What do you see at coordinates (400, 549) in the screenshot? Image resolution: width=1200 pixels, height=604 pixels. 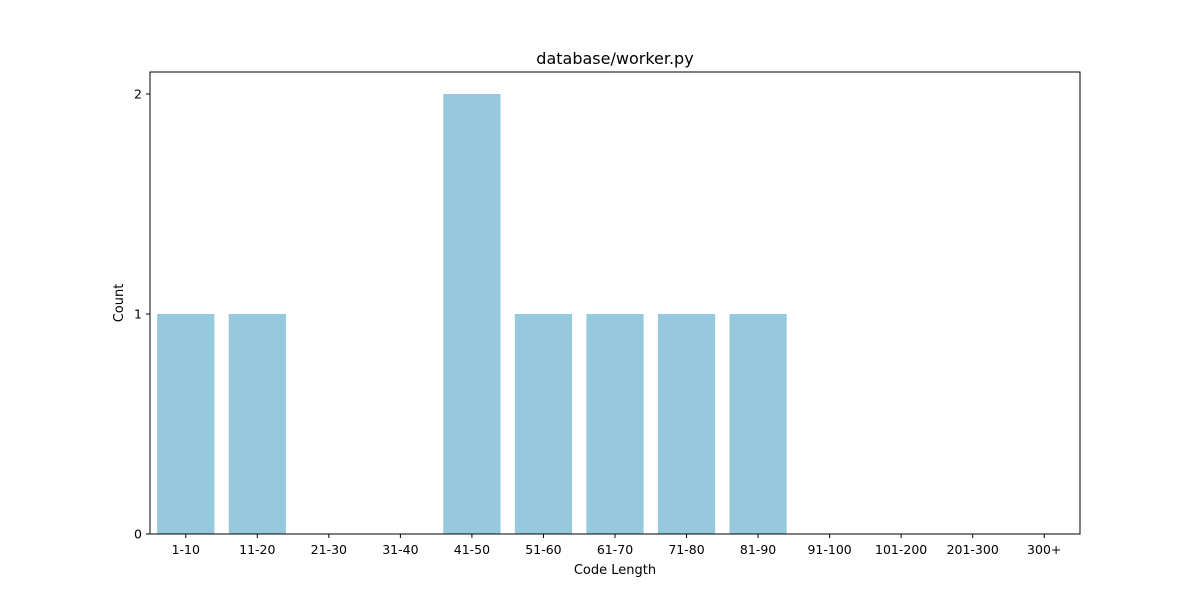 I see `x-tick-label: 31-40` at bounding box center [400, 549].